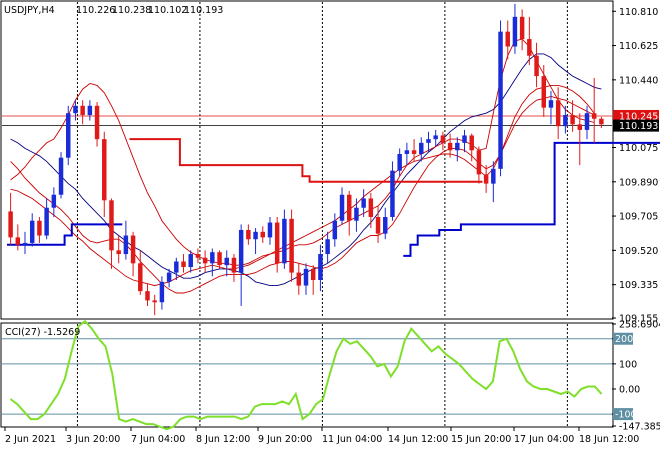 The height and width of the screenshot is (450, 660). I want to click on x-tick-label: 15 Jun 20:00, so click(481, 439).